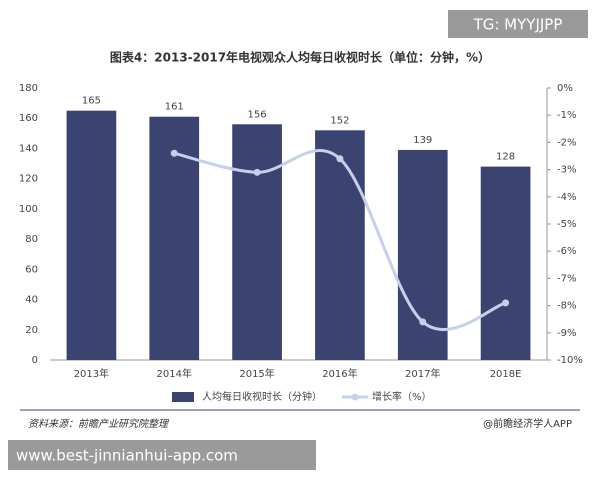  What do you see at coordinates (183, 397) in the screenshot?
I see `legend-swatch` at bounding box center [183, 397].